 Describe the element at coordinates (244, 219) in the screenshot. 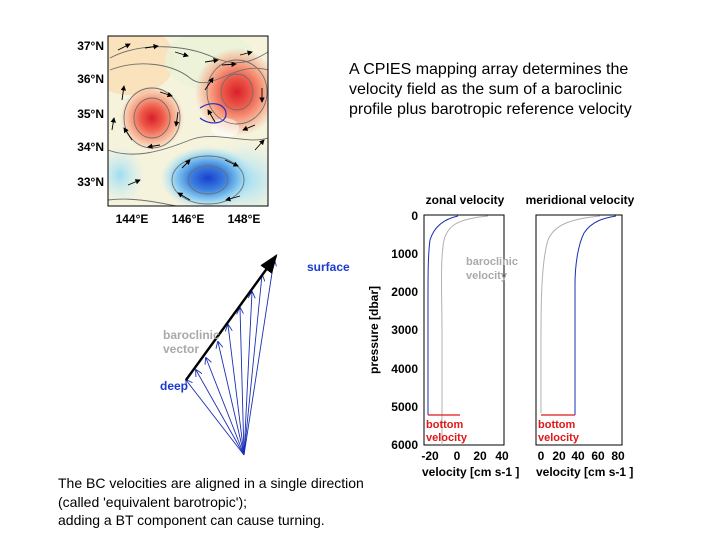

I see `lon-label-148: 148°E` at that location.